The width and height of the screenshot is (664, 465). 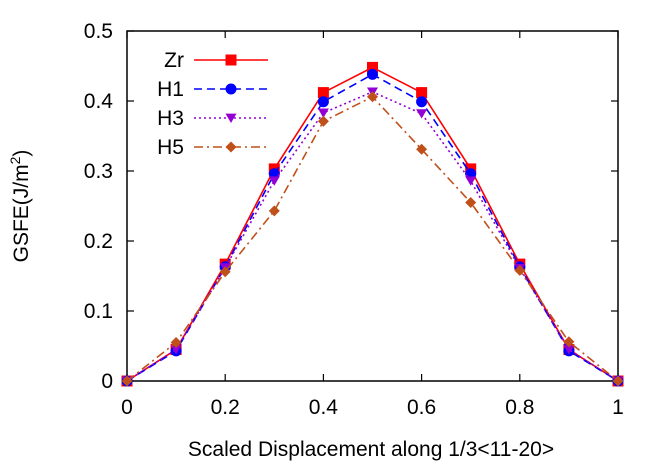 I want to click on x-tick-label: 0.6, so click(x=421, y=407).